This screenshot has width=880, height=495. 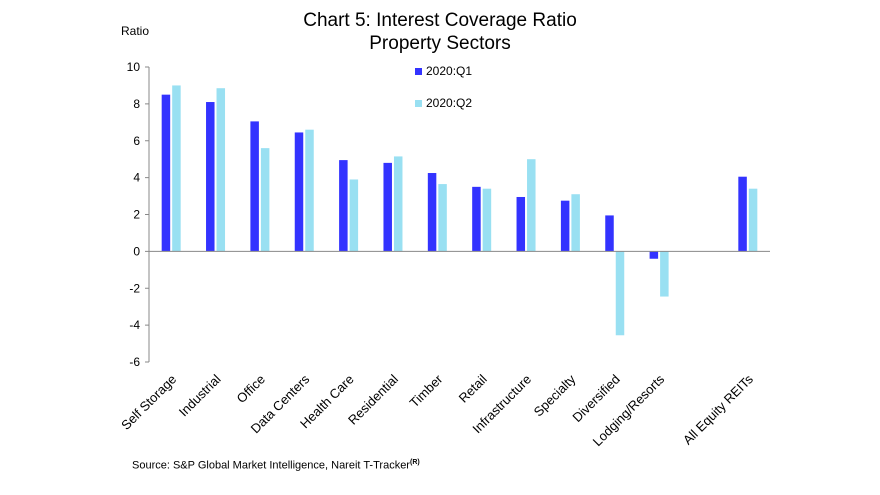 What do you see at coordinates (134, 288) in the screenshot?
I see `y-tick-label: -2` at bounding box center [134, 288].